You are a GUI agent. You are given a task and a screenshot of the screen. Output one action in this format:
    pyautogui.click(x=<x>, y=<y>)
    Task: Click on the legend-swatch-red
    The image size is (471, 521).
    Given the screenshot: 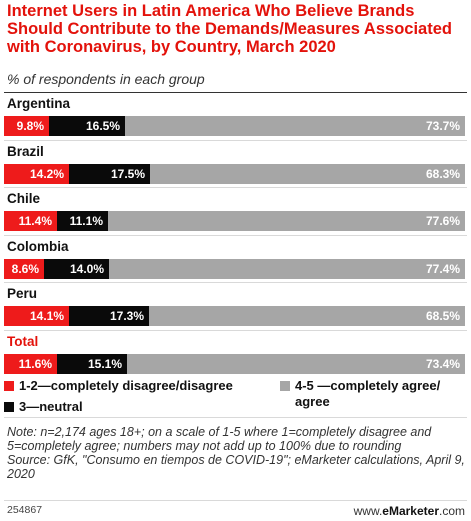 What is the action you would take?
    pyautogui.click(x=9, y=386)
    